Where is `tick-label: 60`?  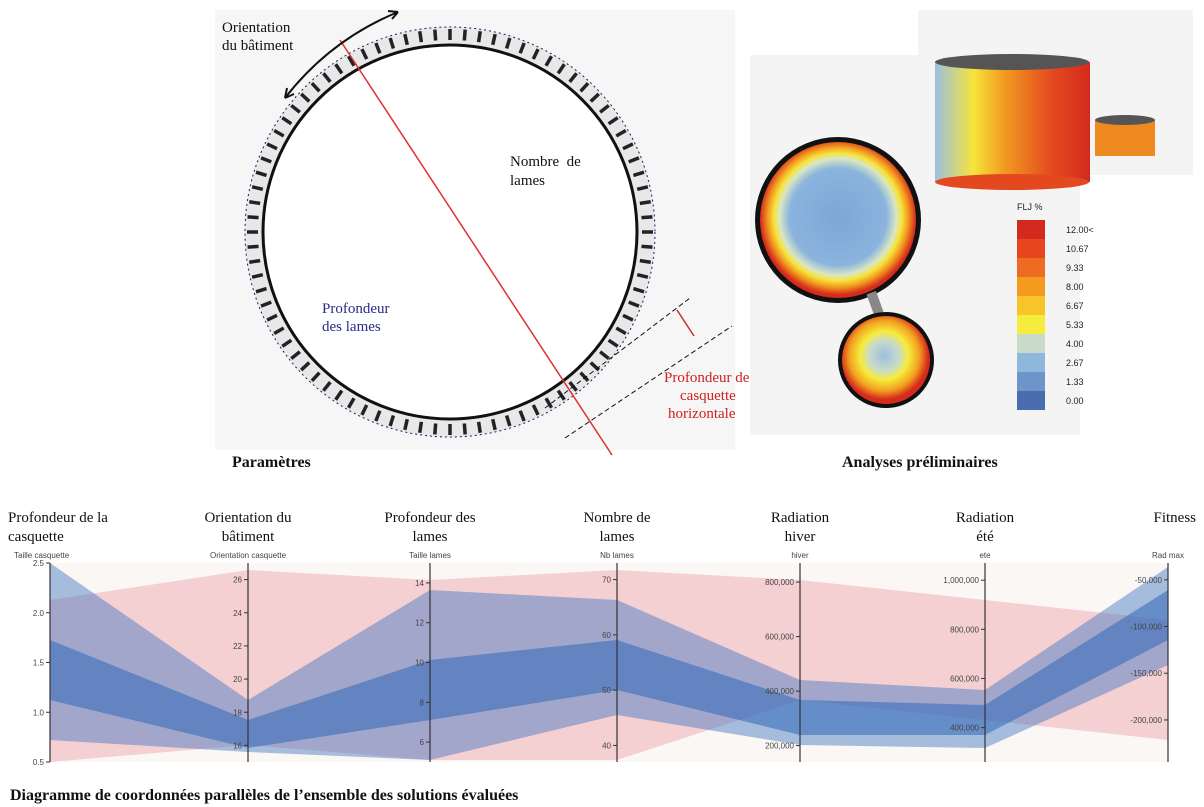
tick-label: 60 is located at coordinates (606, 635).